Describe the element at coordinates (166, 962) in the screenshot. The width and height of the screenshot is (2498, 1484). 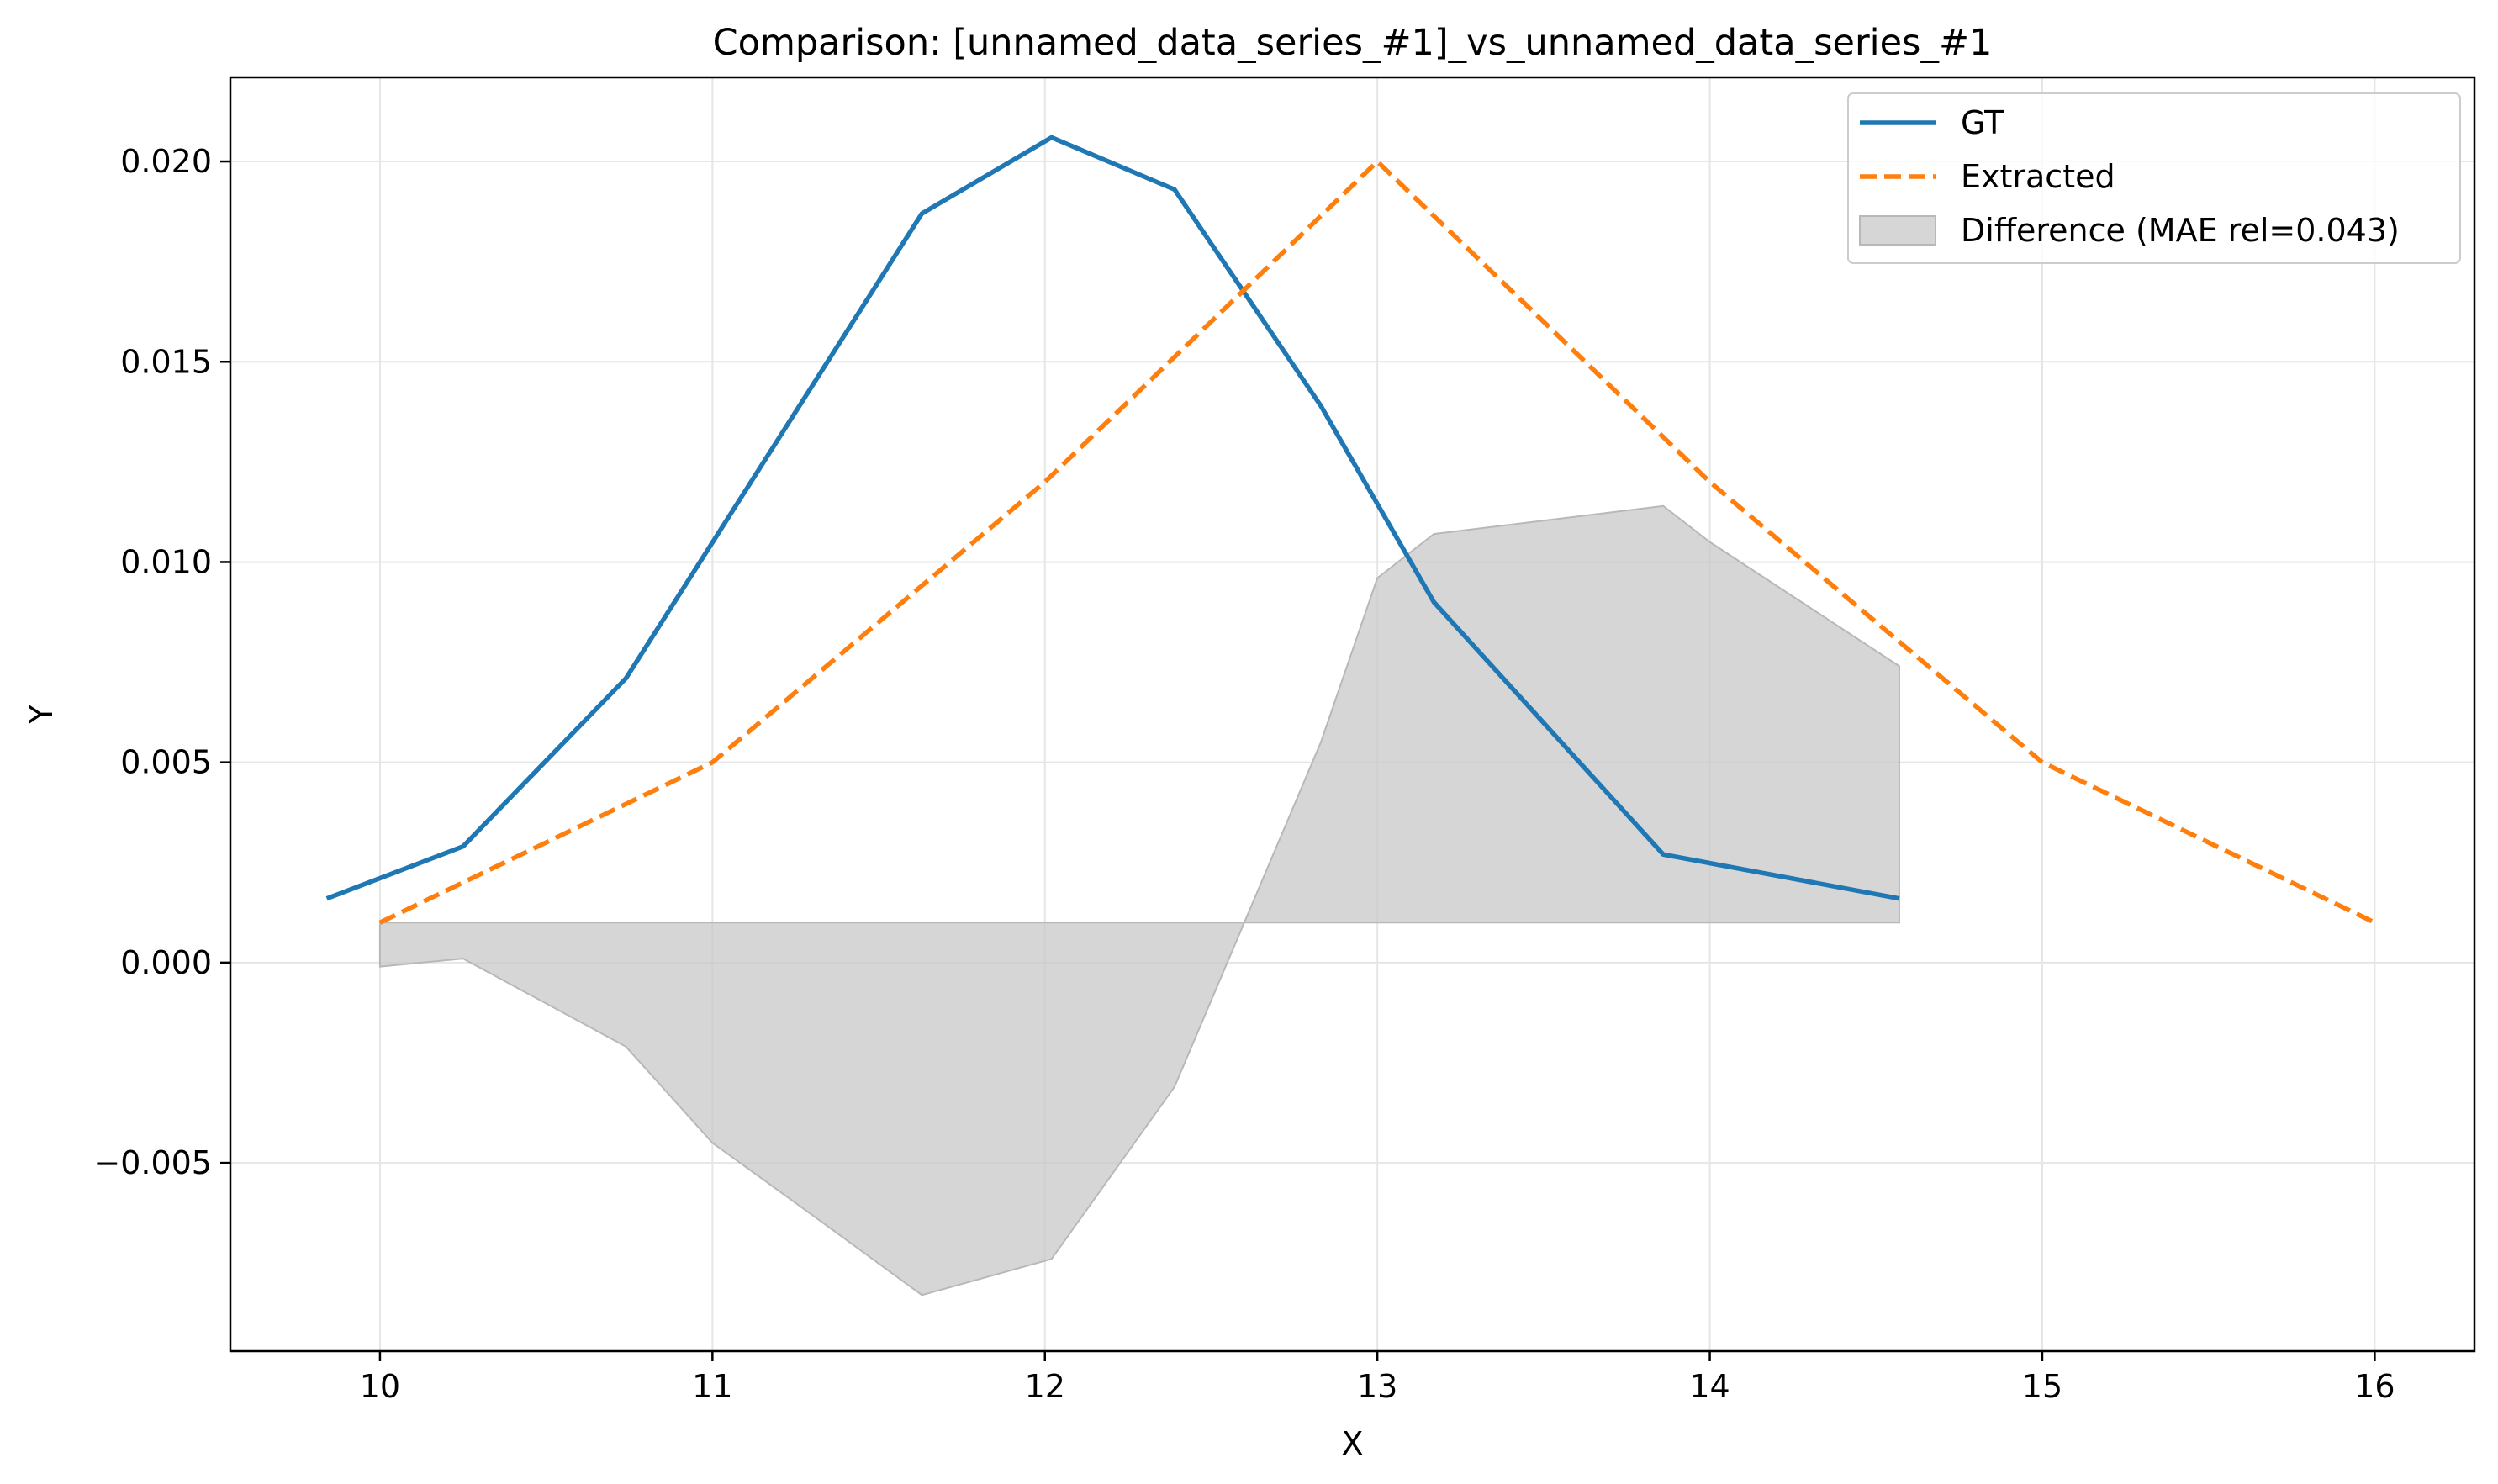
I see `y-tick-label: 0.000` at that location.